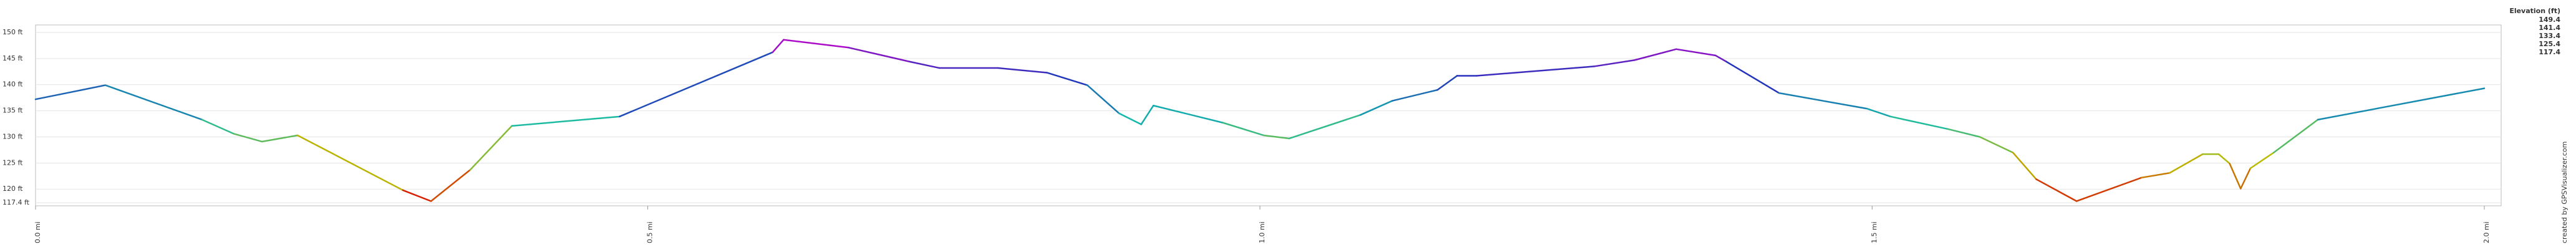  I want to click on legend-value: 117.4, so click(2549, 52).